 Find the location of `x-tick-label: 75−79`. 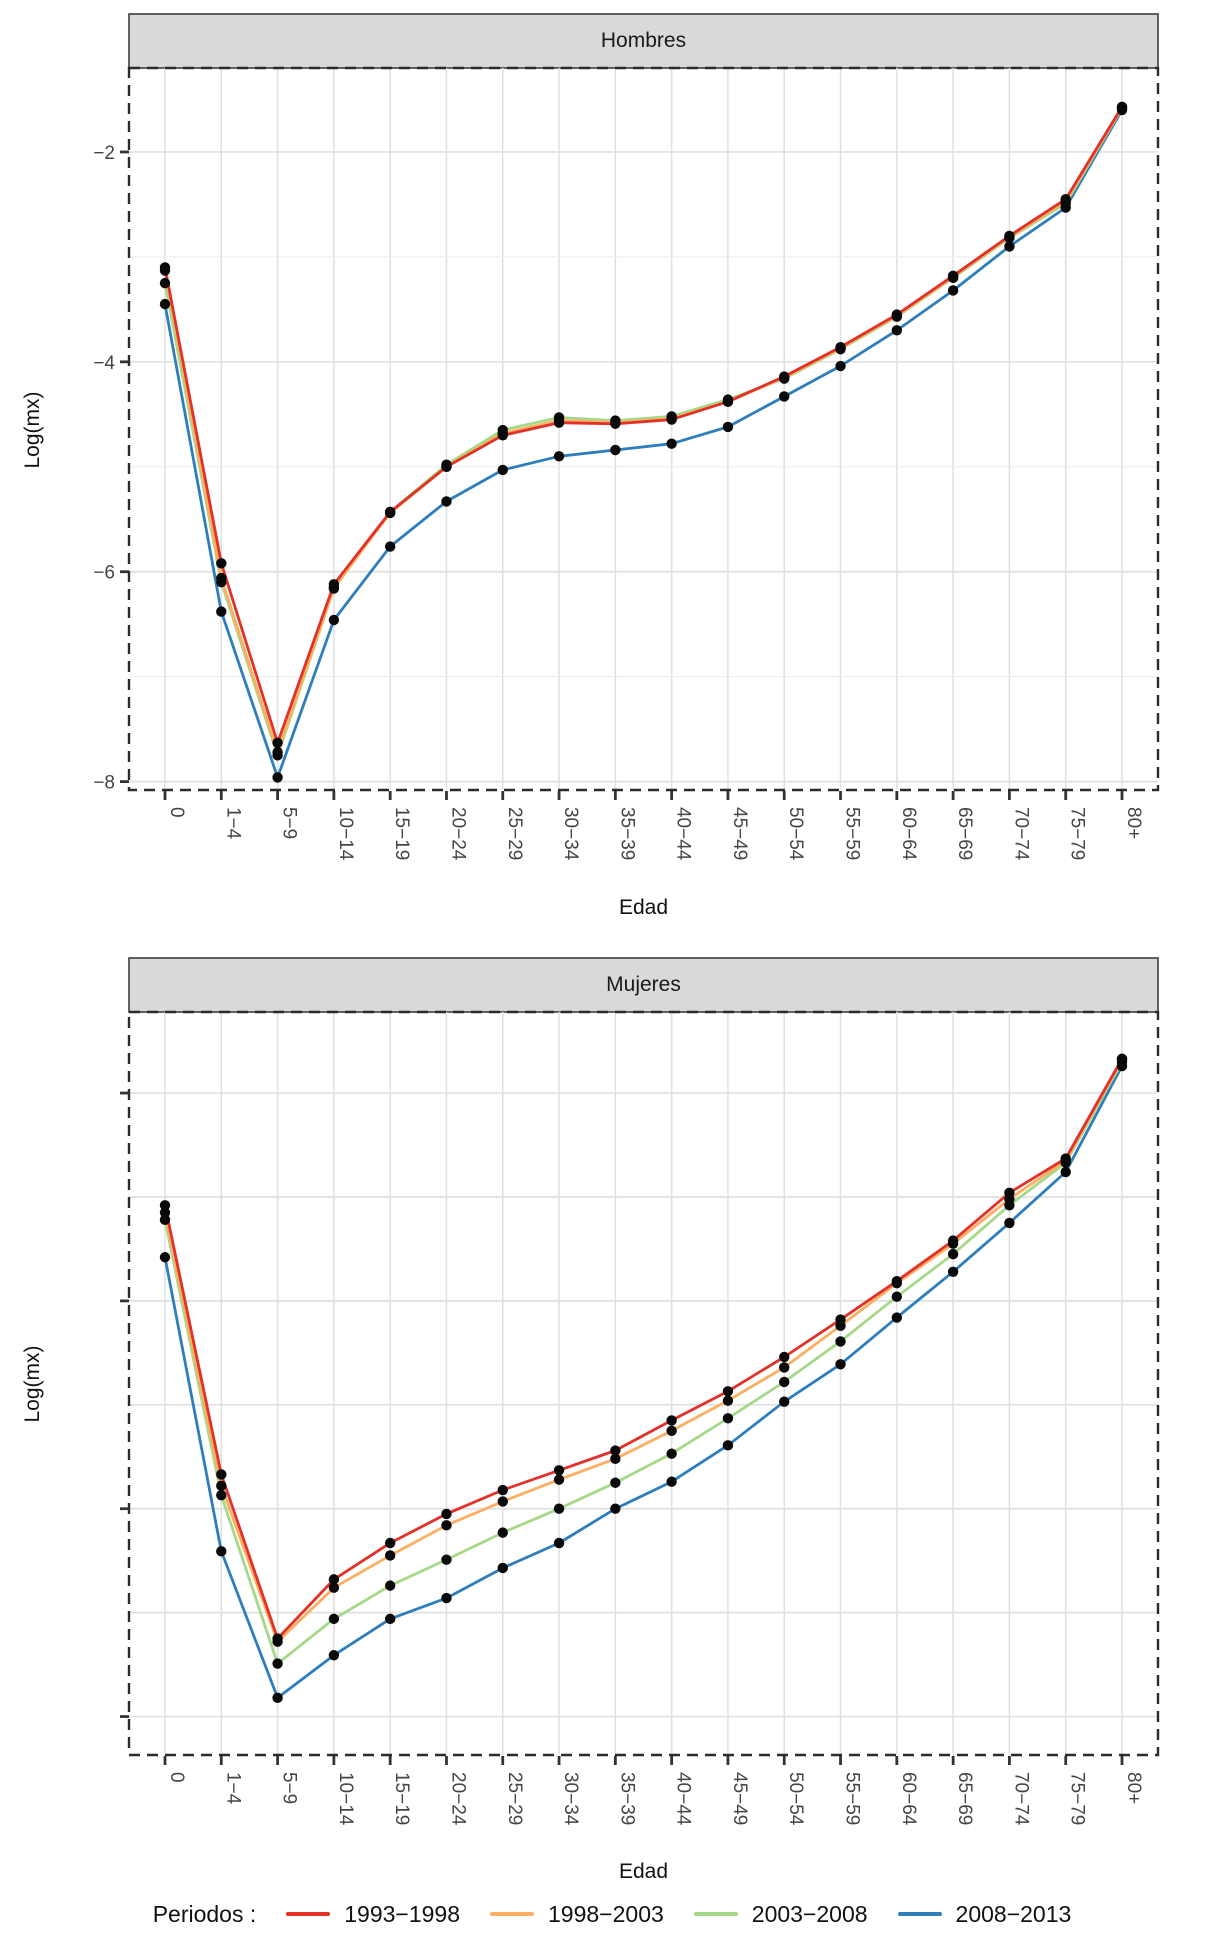

x-tick-label: 75−79 is located at coordinates (1077, 833).